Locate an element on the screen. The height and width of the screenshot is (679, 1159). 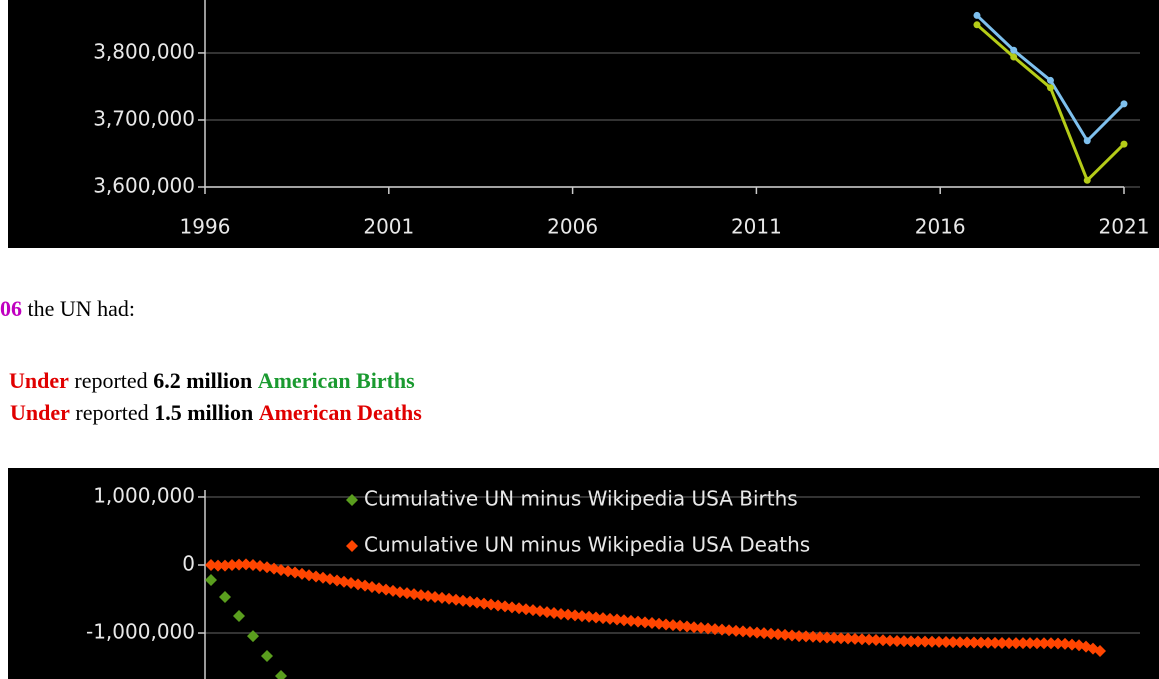
amount: 6.2 million is located at coordinates (202, 380).